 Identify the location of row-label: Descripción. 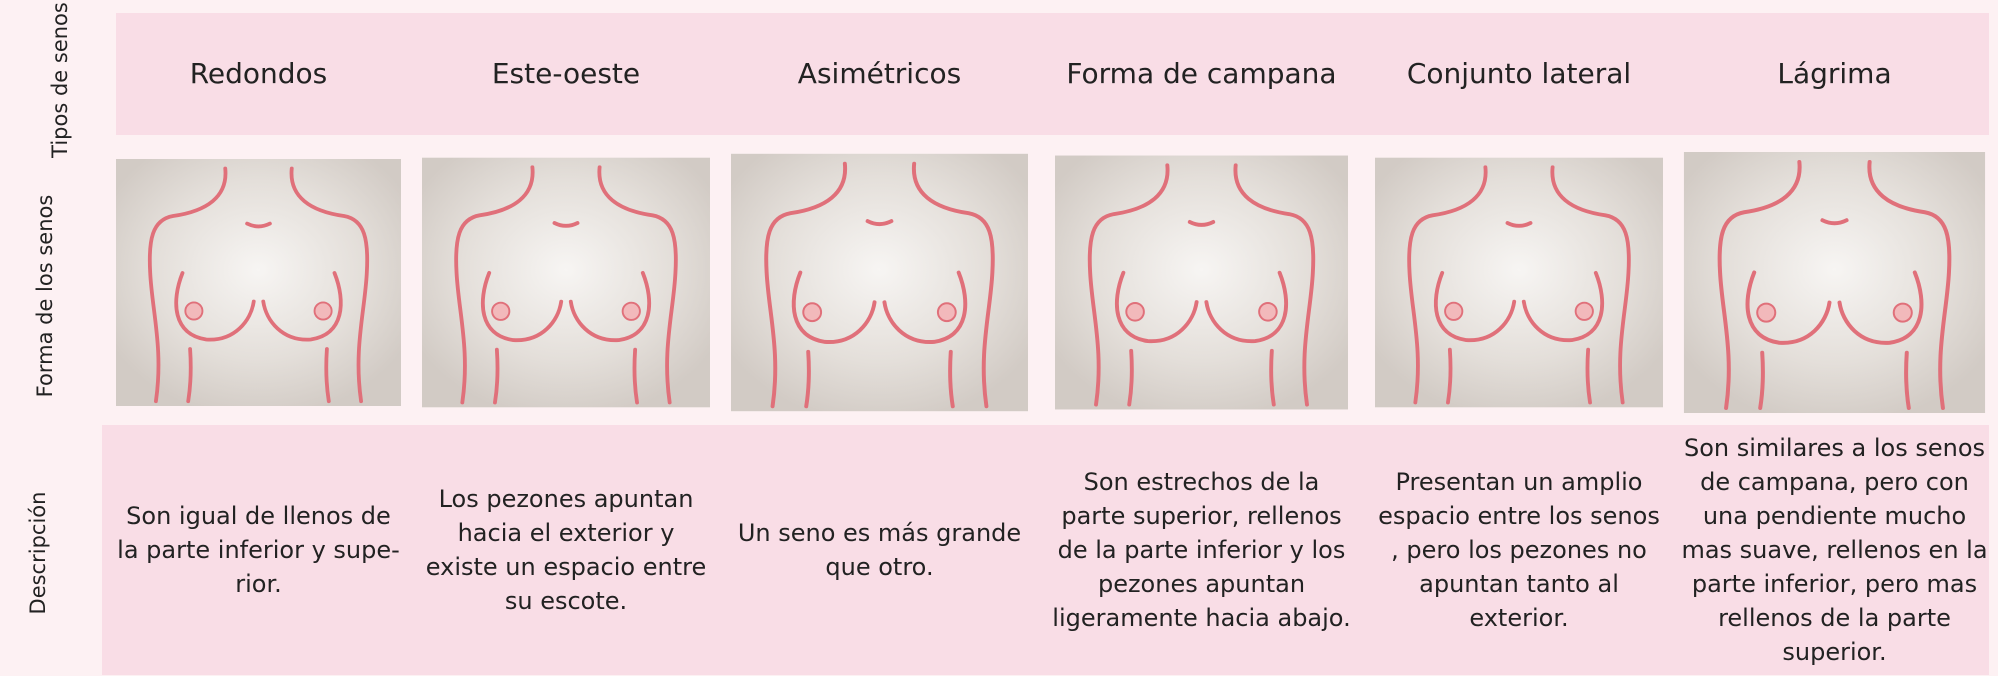
(38, 553).